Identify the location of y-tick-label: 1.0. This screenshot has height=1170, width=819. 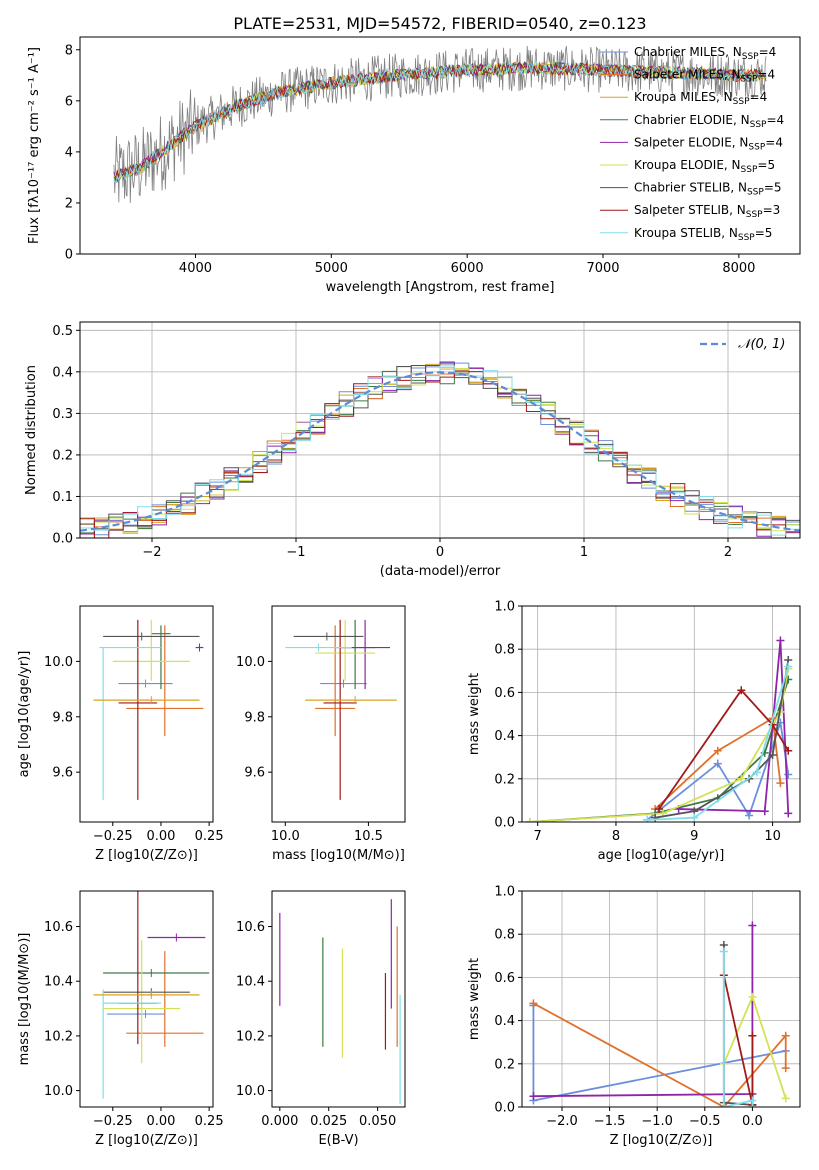
(504, 607).